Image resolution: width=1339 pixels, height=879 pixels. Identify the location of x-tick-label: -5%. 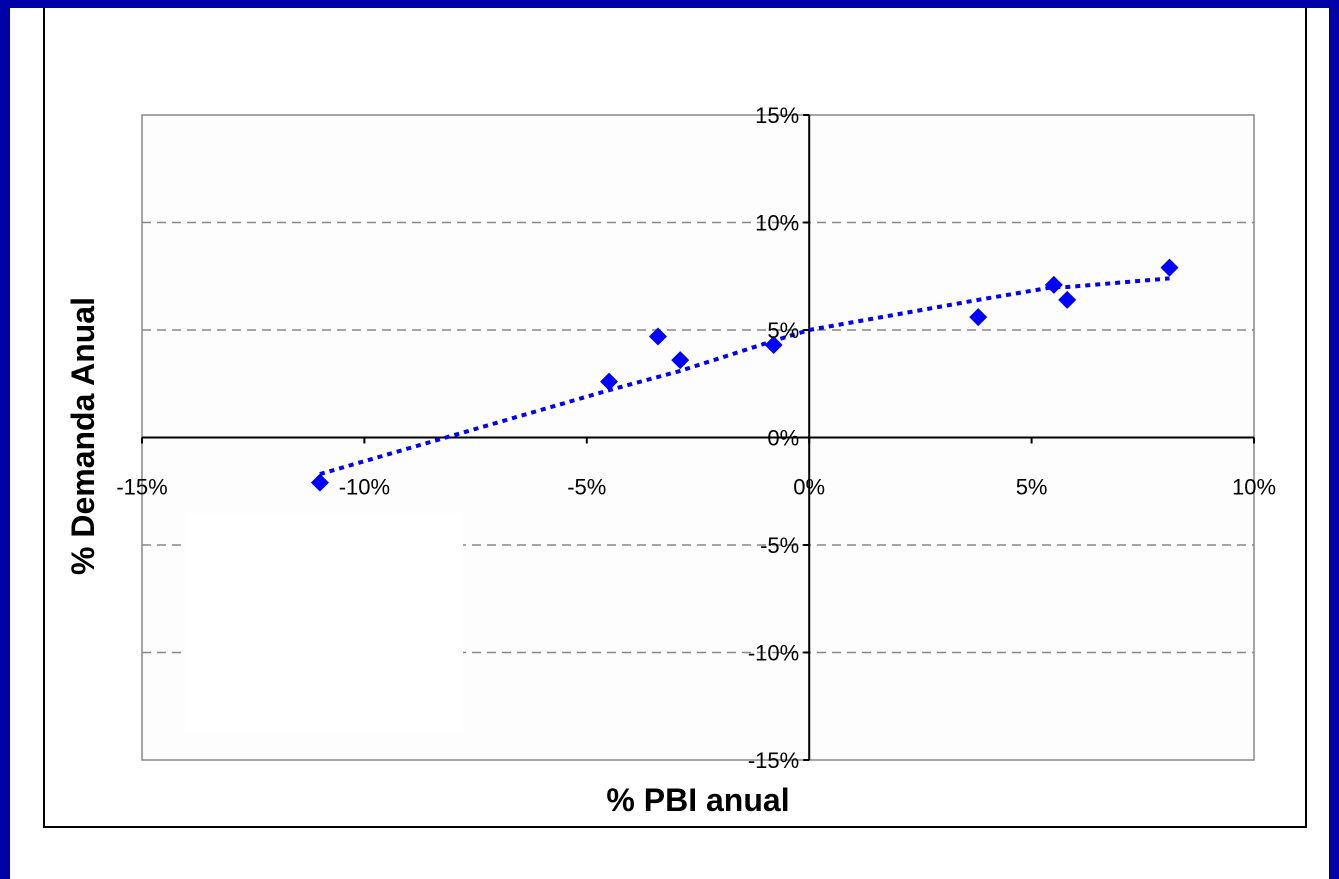
(586, 487).